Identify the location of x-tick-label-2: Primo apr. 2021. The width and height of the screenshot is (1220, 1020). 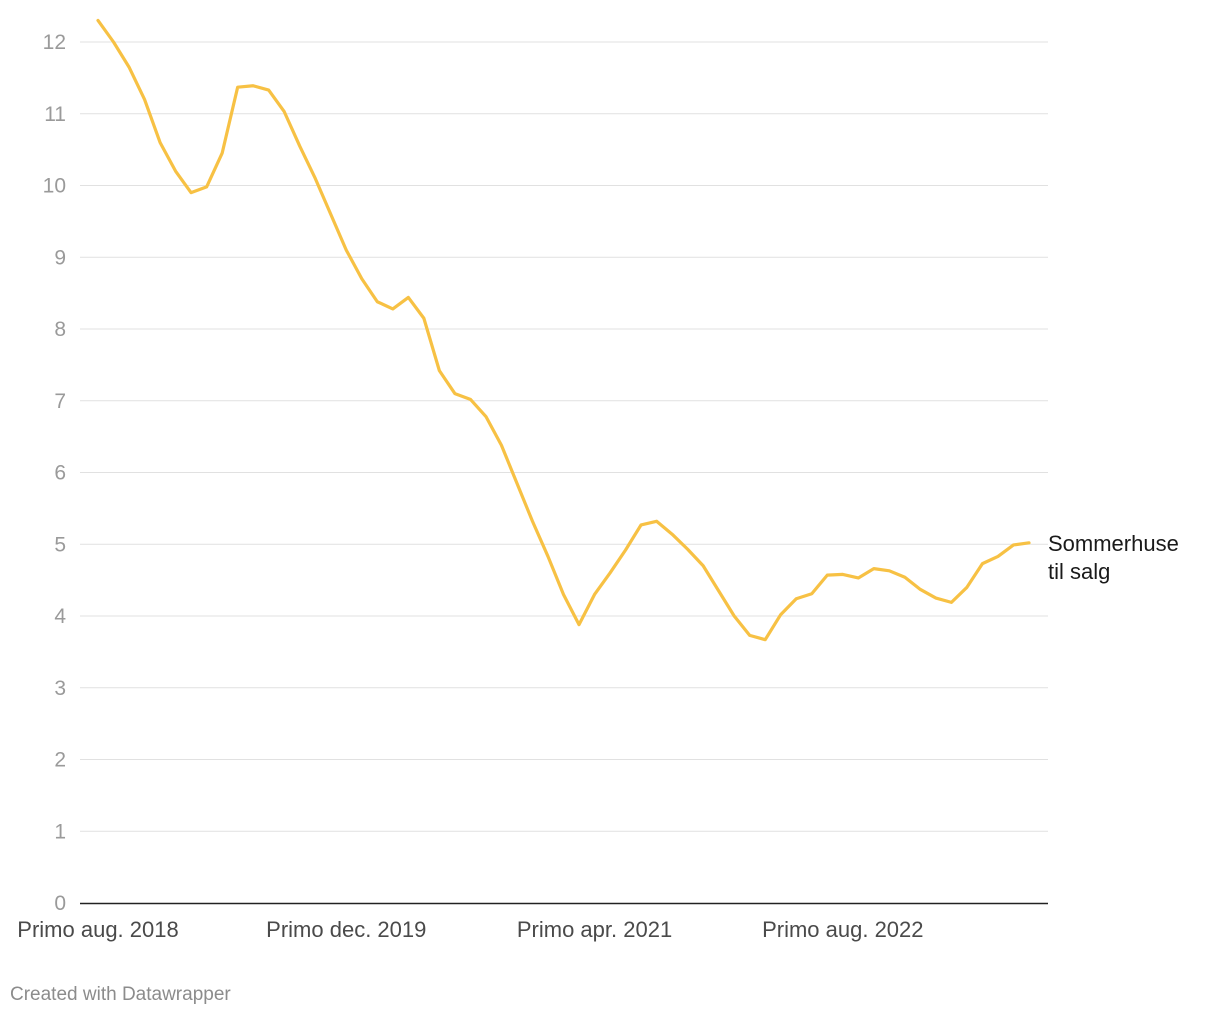
(594, 929).